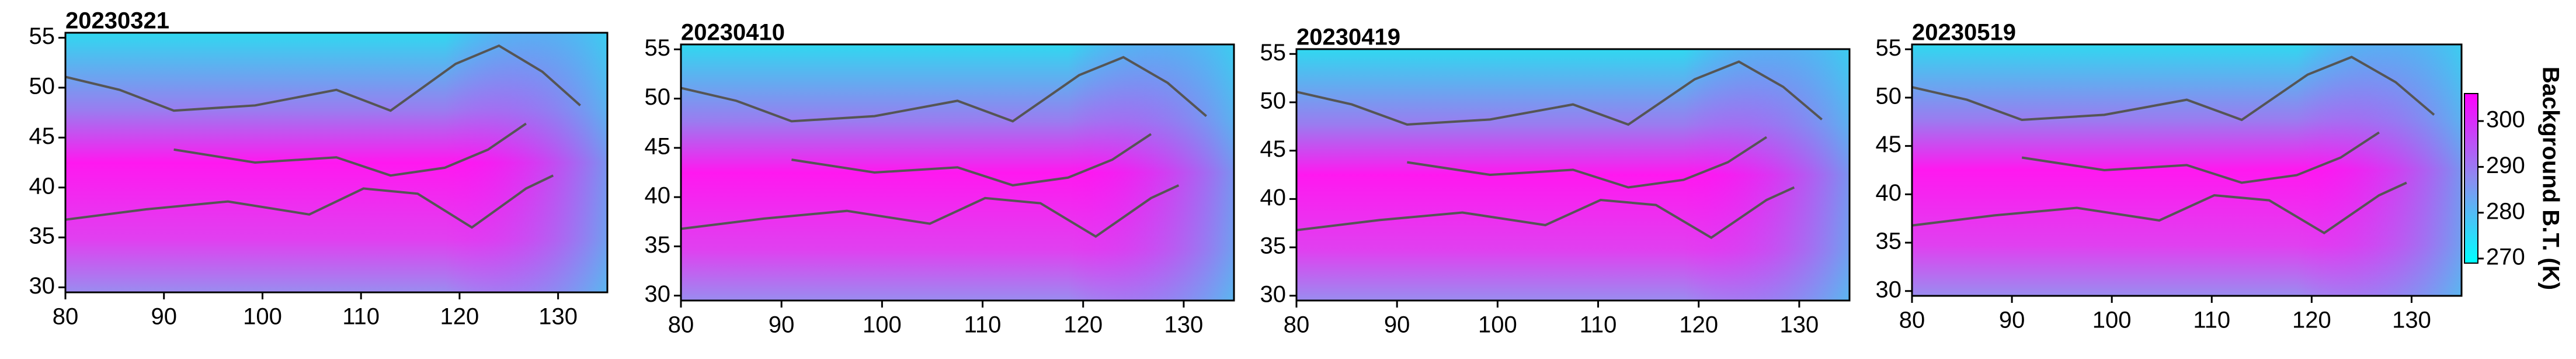 This screenshot has height=359, width=2576. Describe the element at coordinates (733, 33) in the screenshot. I see `panel-title: 20230410` at that location.